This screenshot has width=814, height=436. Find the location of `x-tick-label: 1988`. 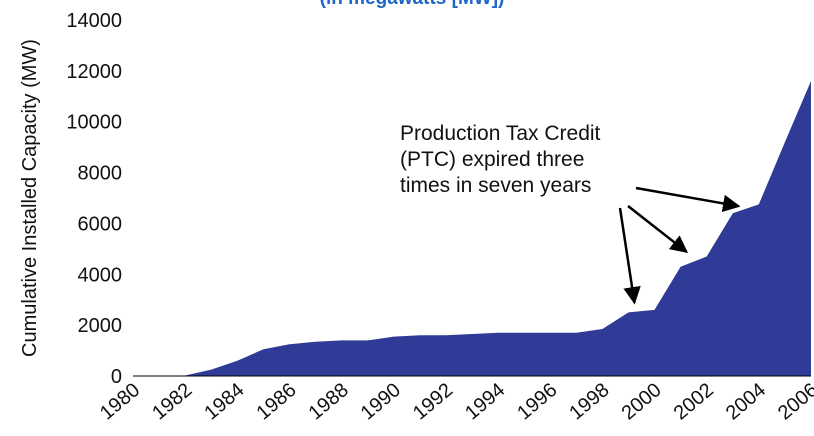

x-tick-label: 1988 is located at coordinates (329, 401).